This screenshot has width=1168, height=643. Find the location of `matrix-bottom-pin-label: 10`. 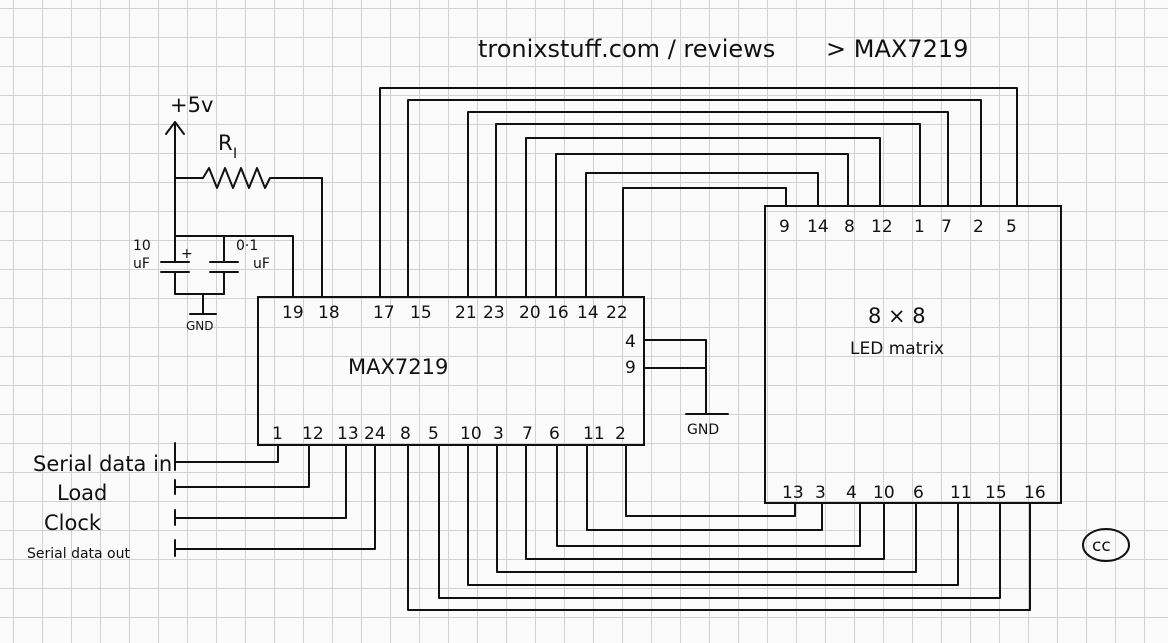

matrix-bottom-pin-label: 10 is located at coordinates (884, 493).